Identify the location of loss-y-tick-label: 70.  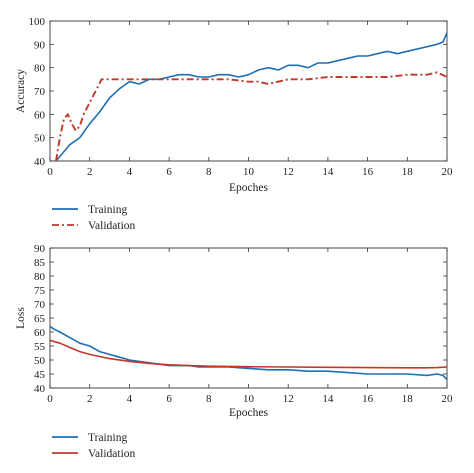
(40, 305).